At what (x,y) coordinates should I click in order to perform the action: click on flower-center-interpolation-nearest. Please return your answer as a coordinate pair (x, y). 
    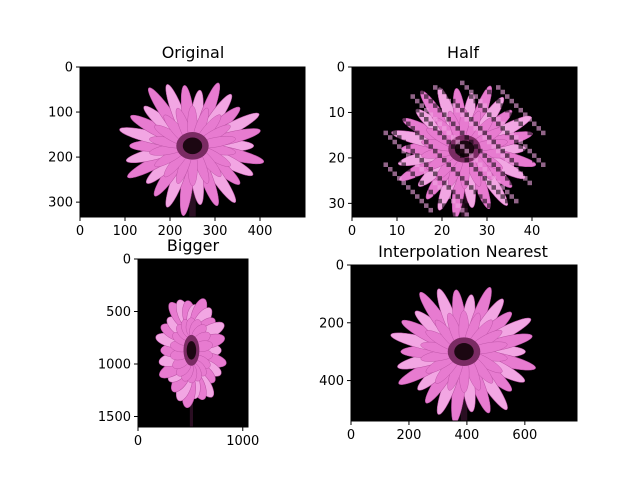
    Looking at the image, I should click on (464, 352).